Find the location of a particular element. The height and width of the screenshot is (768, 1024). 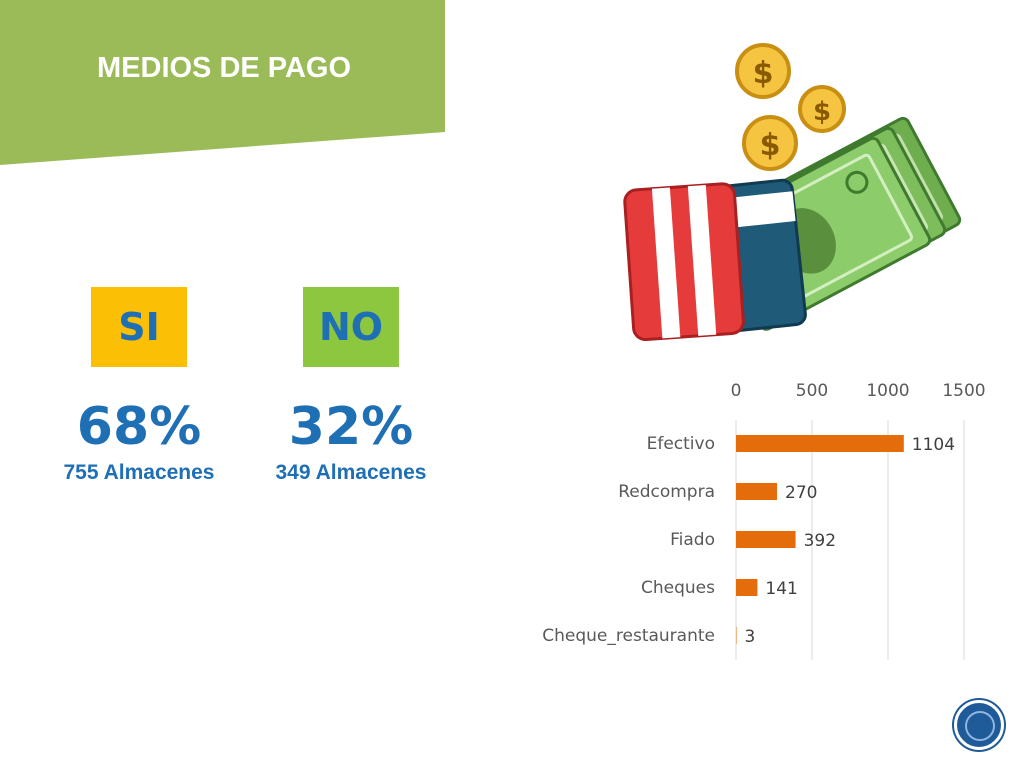

wallet-cash-coins-icon: $ $ $ is located at coordinates (792, 192).